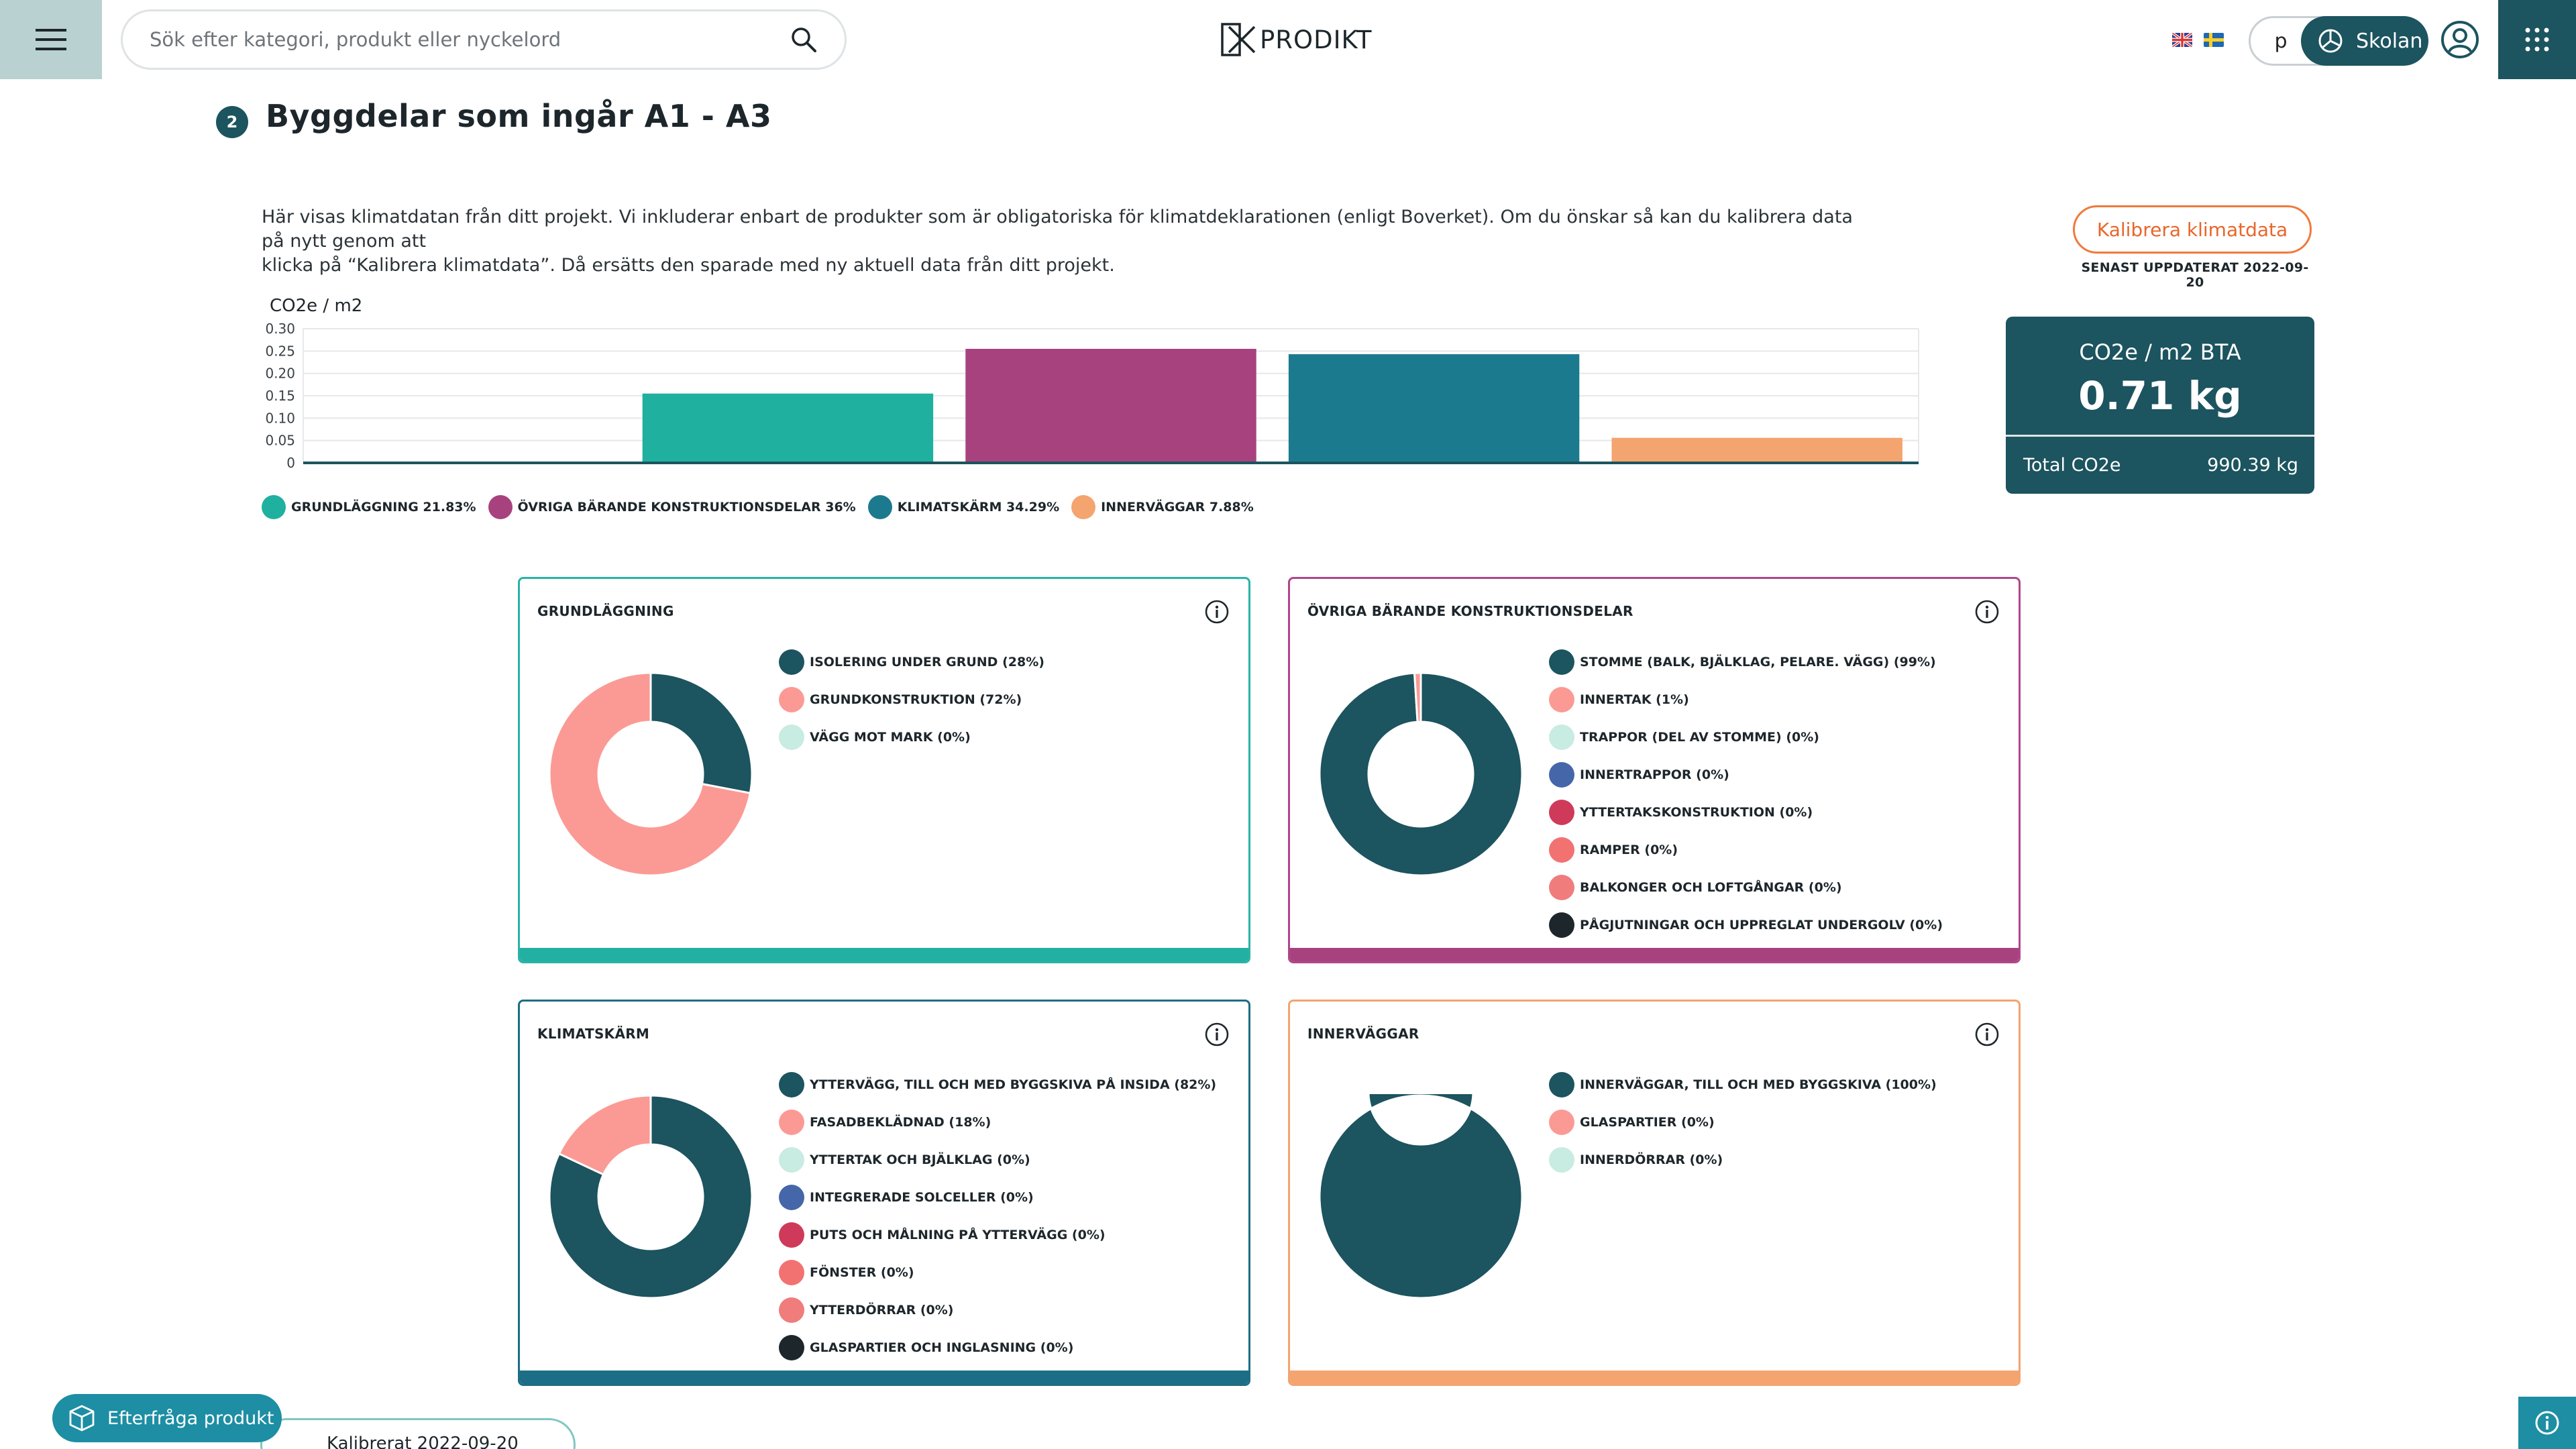  I want to click on card-legend-item: INNERDÖRRAR (0%), so click(1743, 1160).